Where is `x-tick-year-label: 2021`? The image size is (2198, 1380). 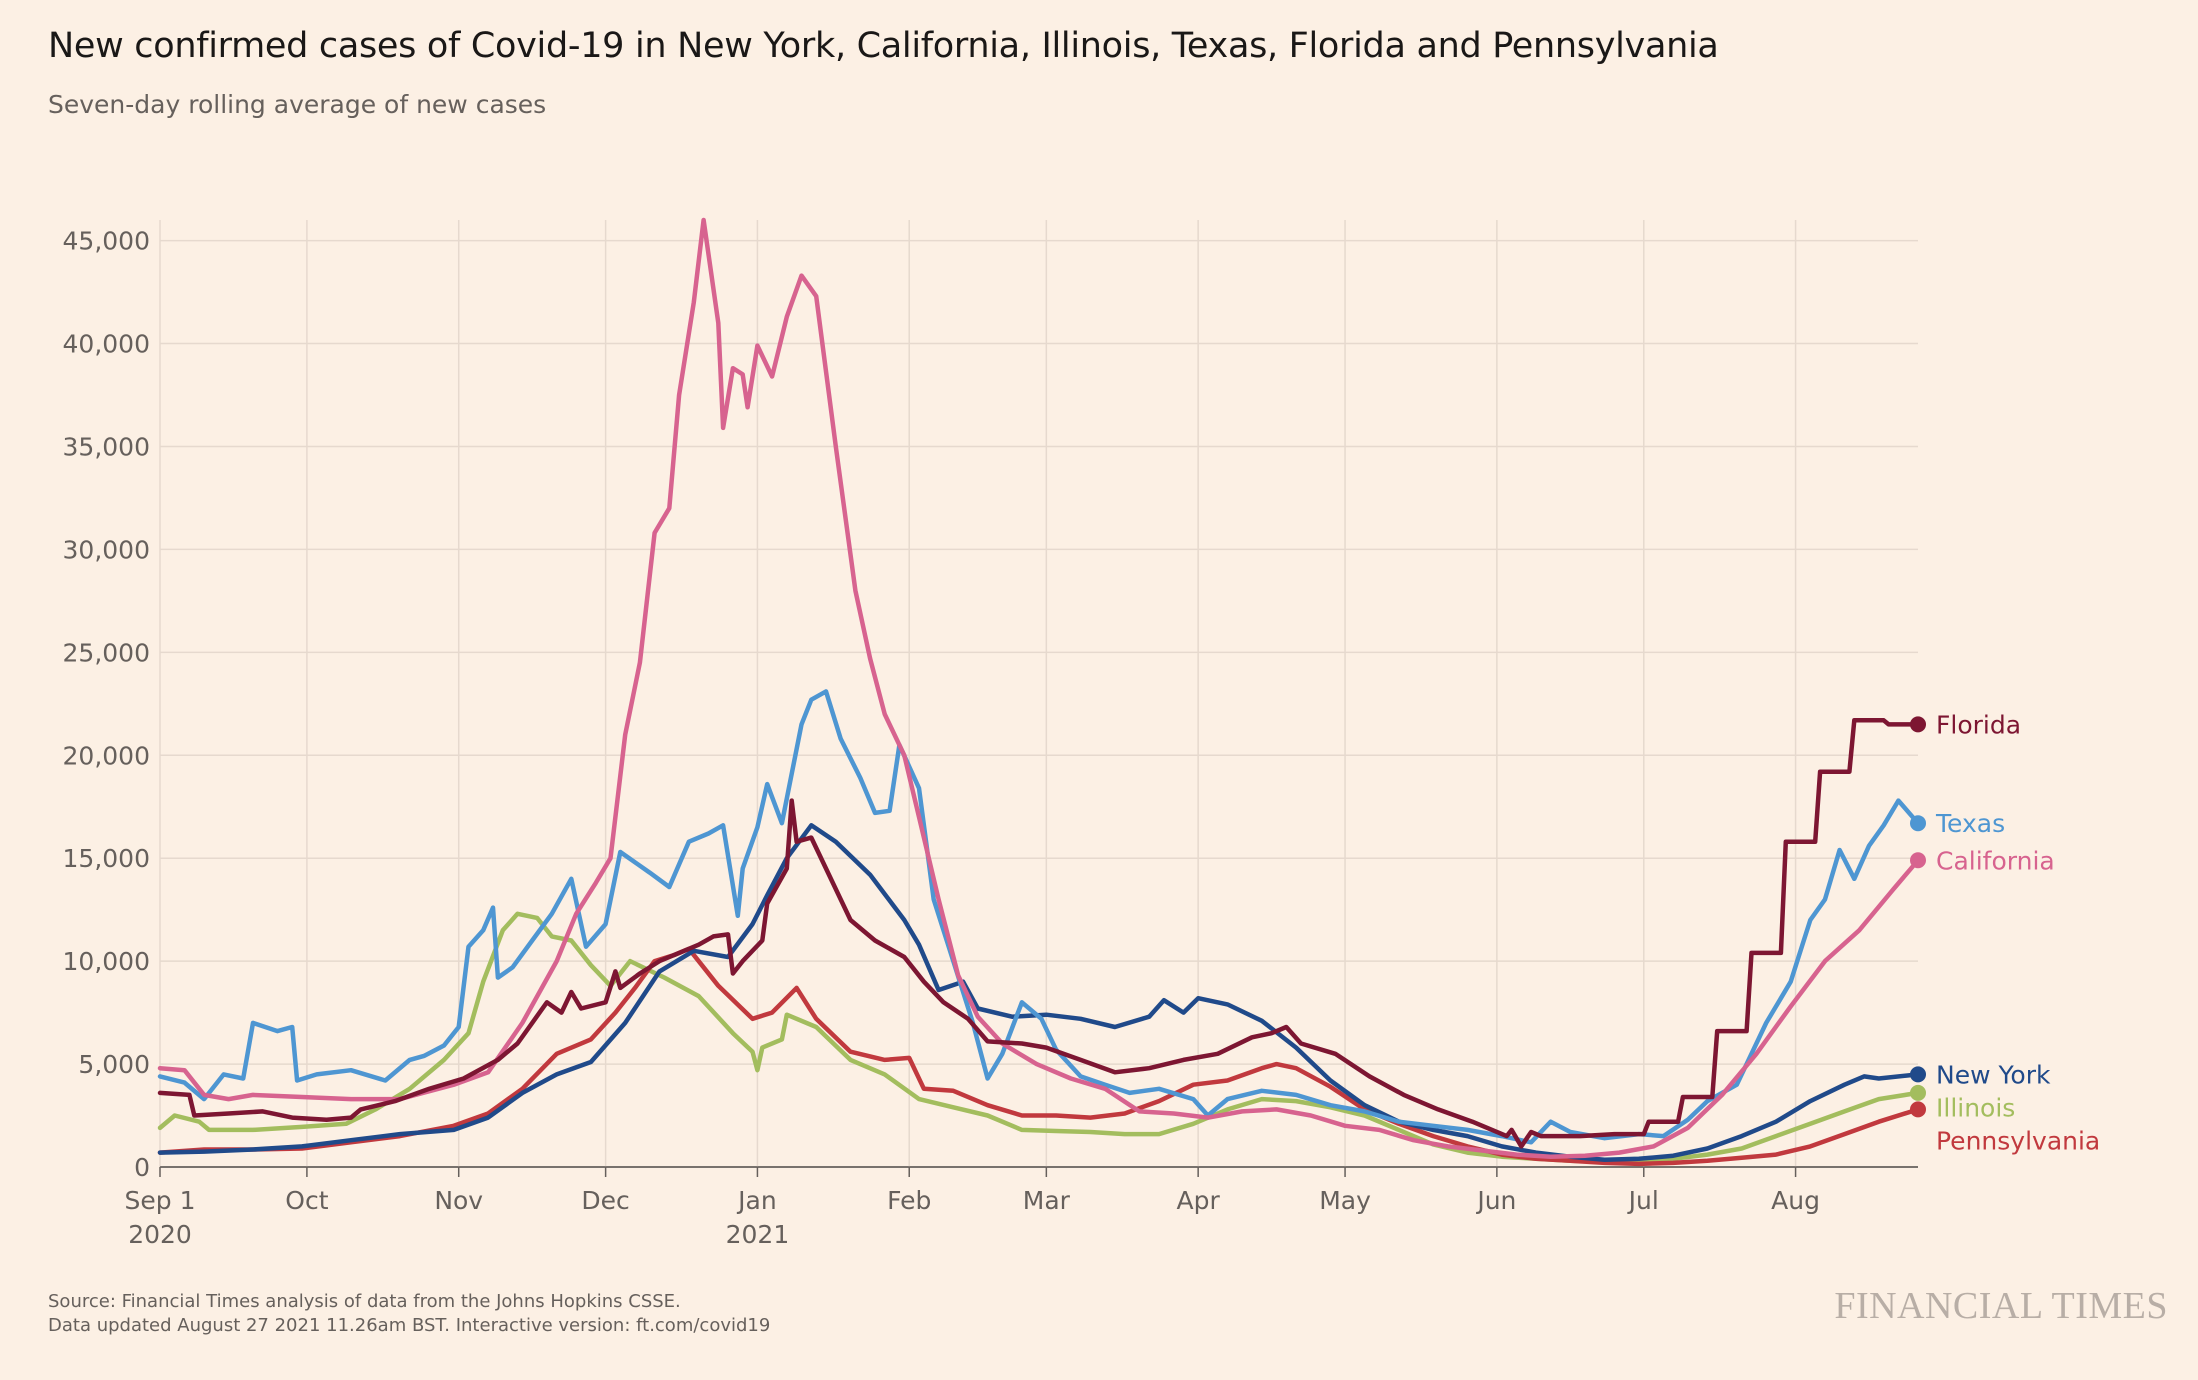
x-tick-year-label: 2021 is located at coordinates (758, 1234).